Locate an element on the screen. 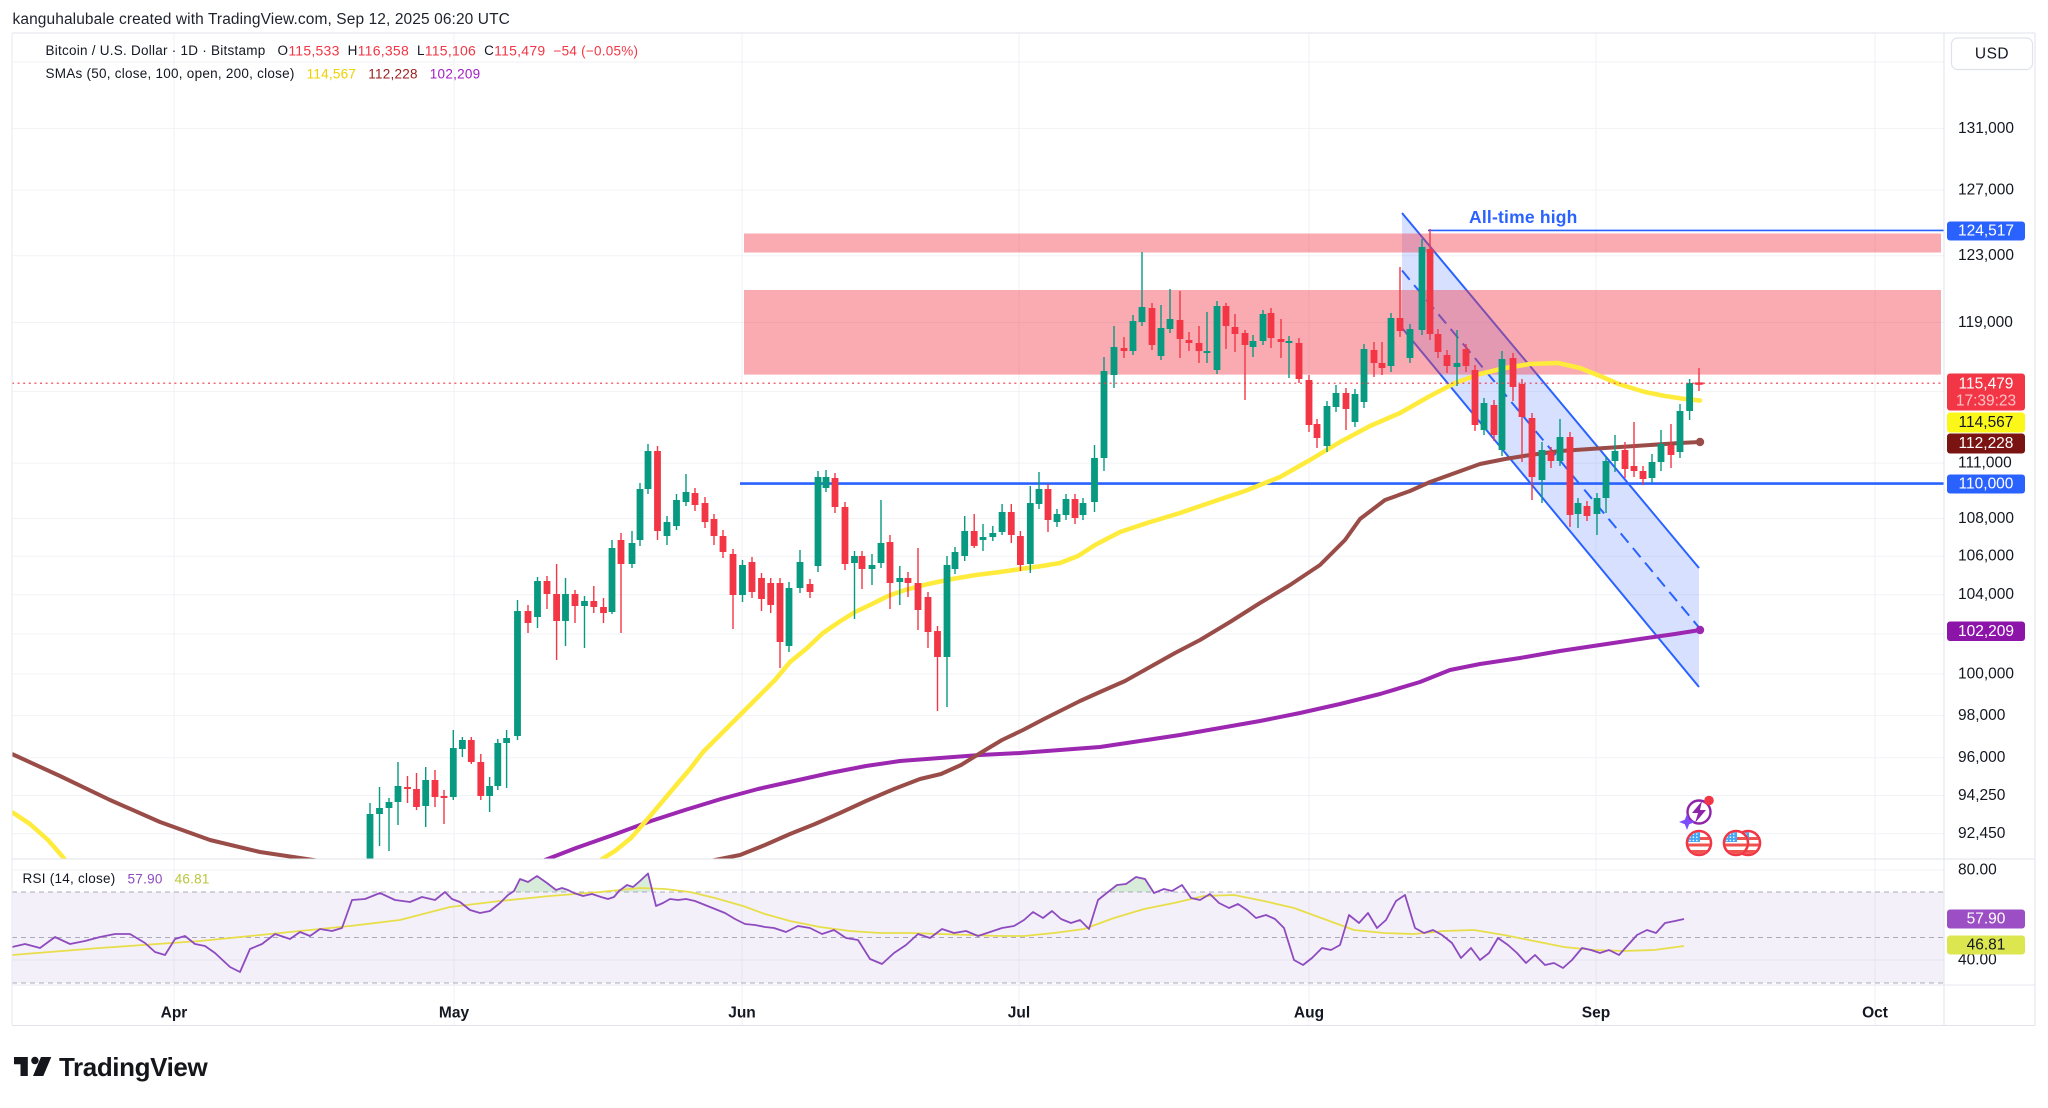 The height and width of the screenshot is (1108, 2048). svg-text: 115,479 is located at coordinates (1986, 383).